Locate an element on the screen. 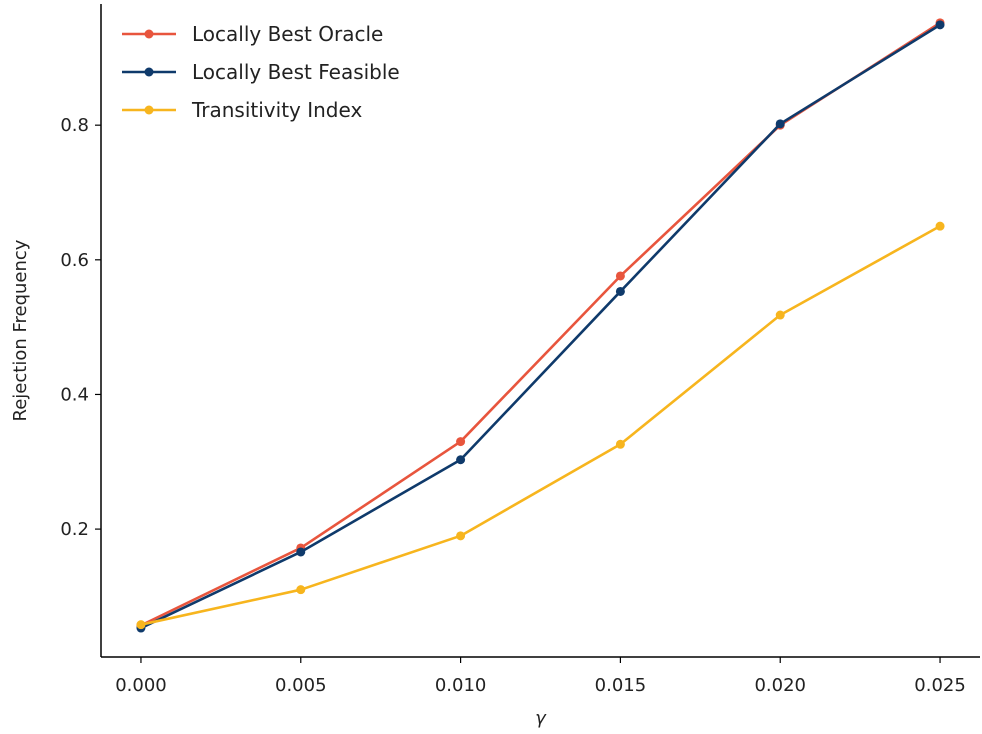  legend-item: Locally Best Oracle is located at coordinates (252, 34).